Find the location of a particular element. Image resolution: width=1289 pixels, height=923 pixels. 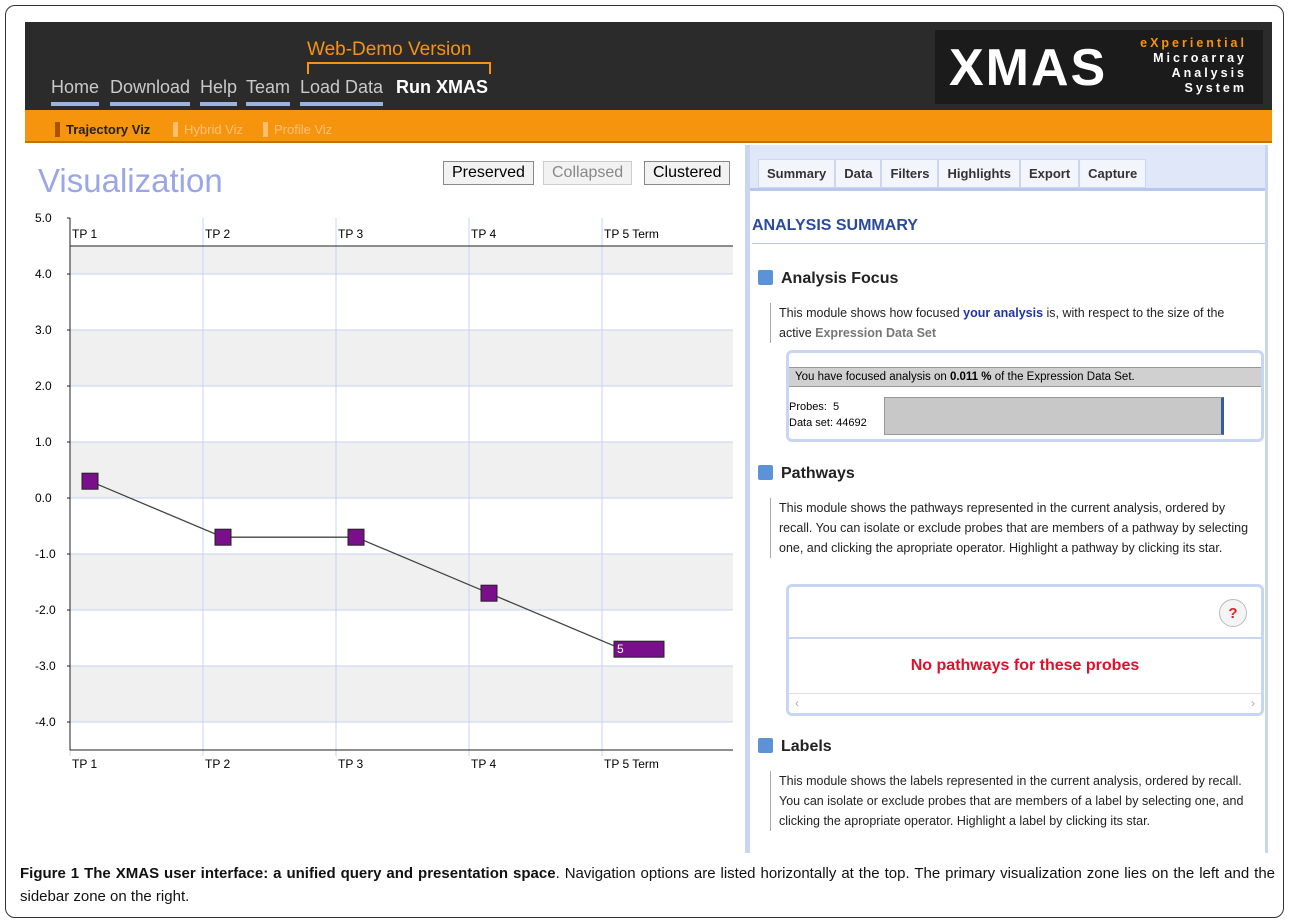

mode-button: Collapsed is located at coordinates (588, 173).